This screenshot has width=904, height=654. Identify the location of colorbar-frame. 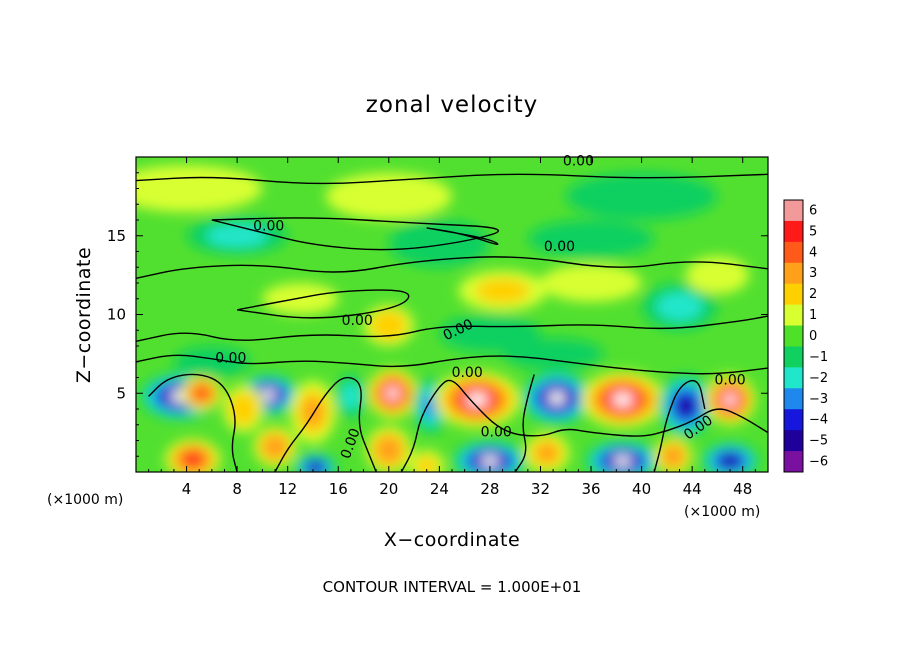
(793, 336).